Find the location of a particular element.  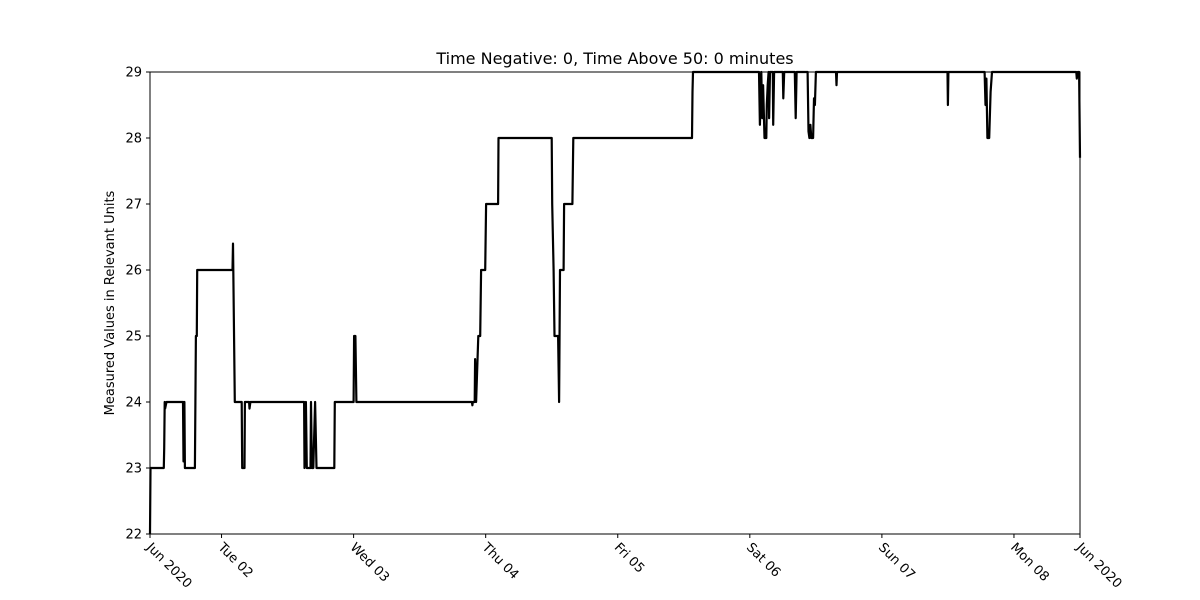

y-axis-ticks: 22 23 24 25 26 27 28 29 is located at coordinates (137, 304).